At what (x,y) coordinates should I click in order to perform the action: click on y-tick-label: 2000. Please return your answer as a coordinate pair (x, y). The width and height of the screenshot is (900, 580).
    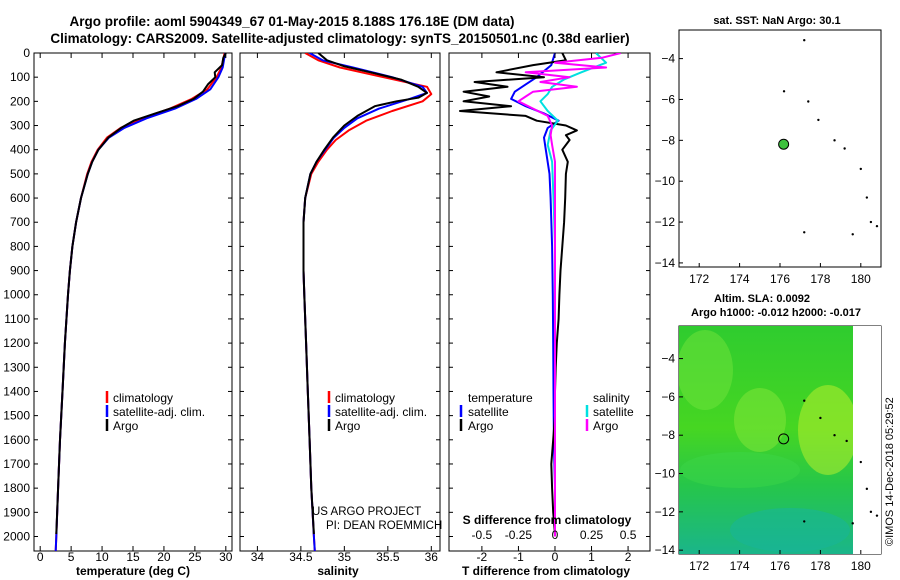
    Looking at the image, I should click on (16, 536).